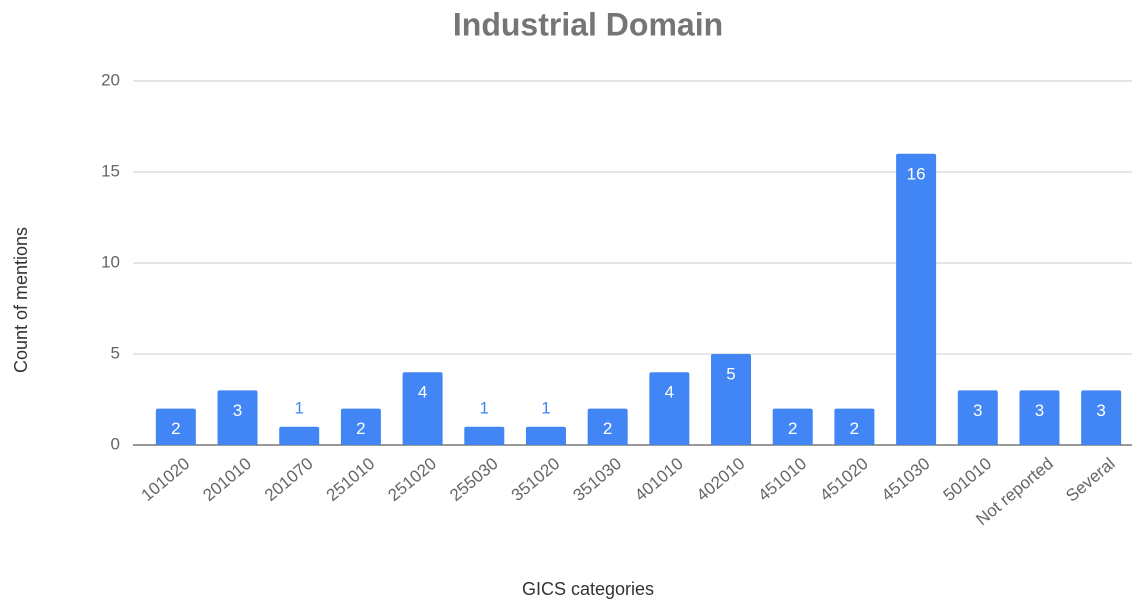 The image size is (1136, 603). What do you see at coordinates (659, 479) in the screenshot?
I see `x-tick-label: 401010` at bounding box center [659, 479].